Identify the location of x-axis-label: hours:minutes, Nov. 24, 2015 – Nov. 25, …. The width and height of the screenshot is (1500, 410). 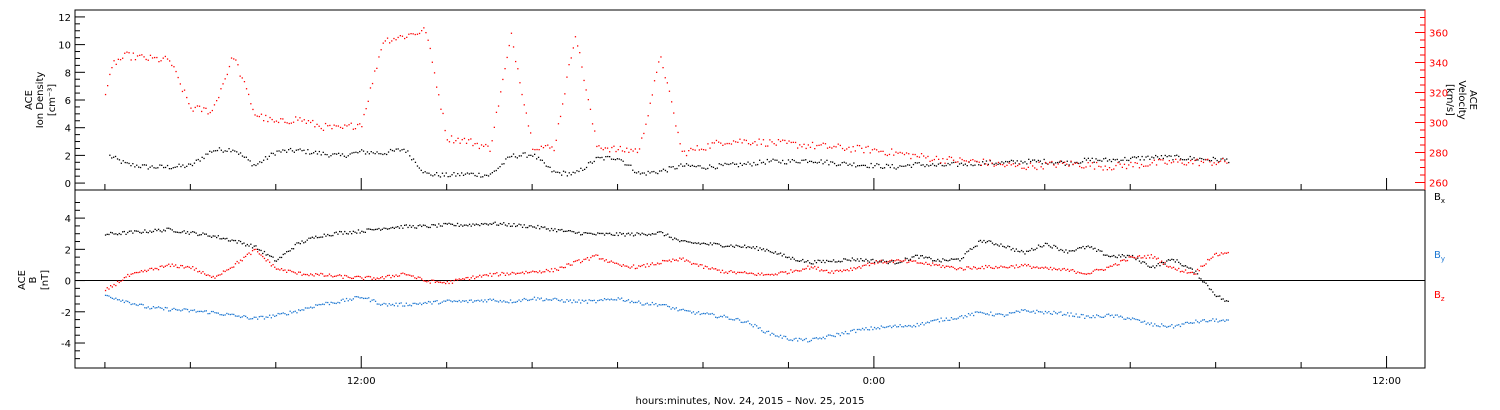
(750, 401).